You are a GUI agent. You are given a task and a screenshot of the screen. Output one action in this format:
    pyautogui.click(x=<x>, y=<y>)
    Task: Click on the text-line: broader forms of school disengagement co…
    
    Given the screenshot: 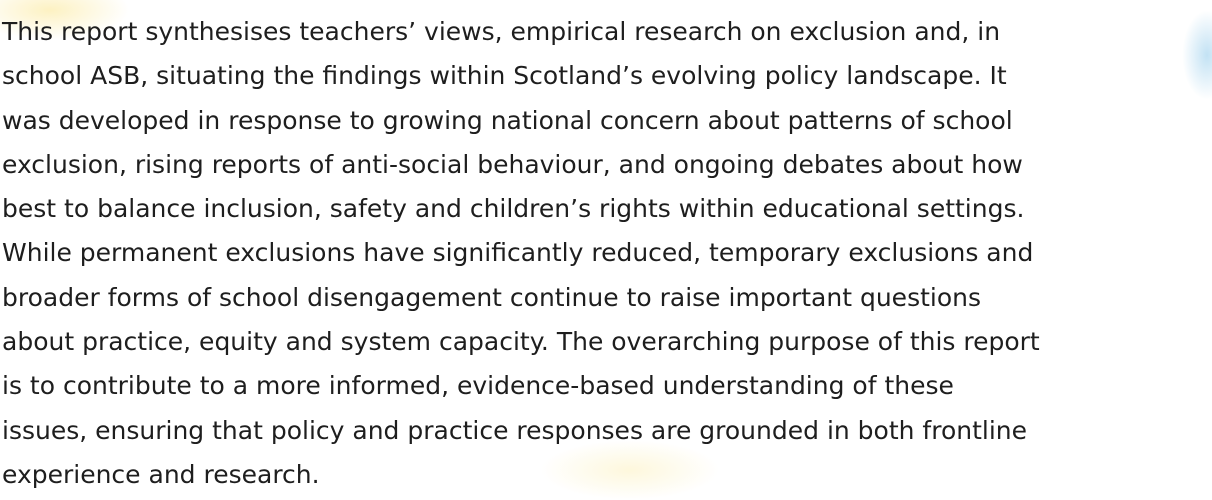 What is the action you would take?
    pyautogui.click(x=492, y=297)
    